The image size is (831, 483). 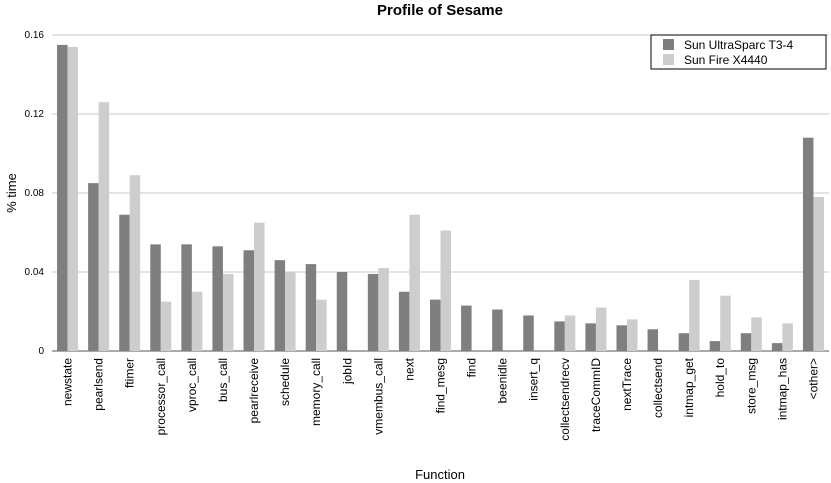 I want to click on x-category-label: newstate, so click(x=68, y=382).